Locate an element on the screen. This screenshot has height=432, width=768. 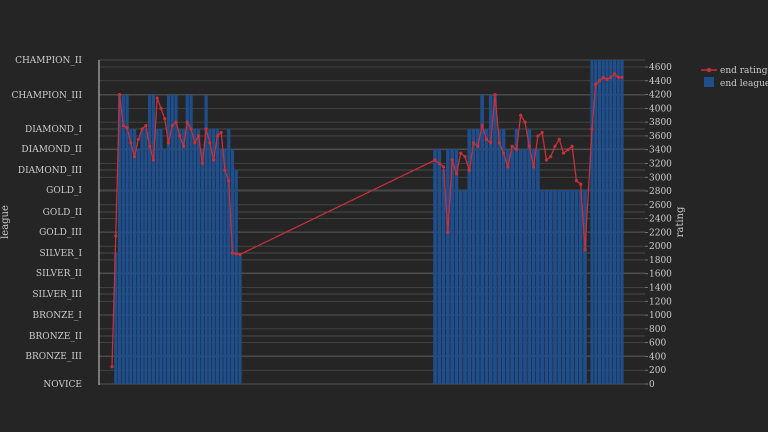
right-tick-label: 4600 is located at coordinates (660, 68).